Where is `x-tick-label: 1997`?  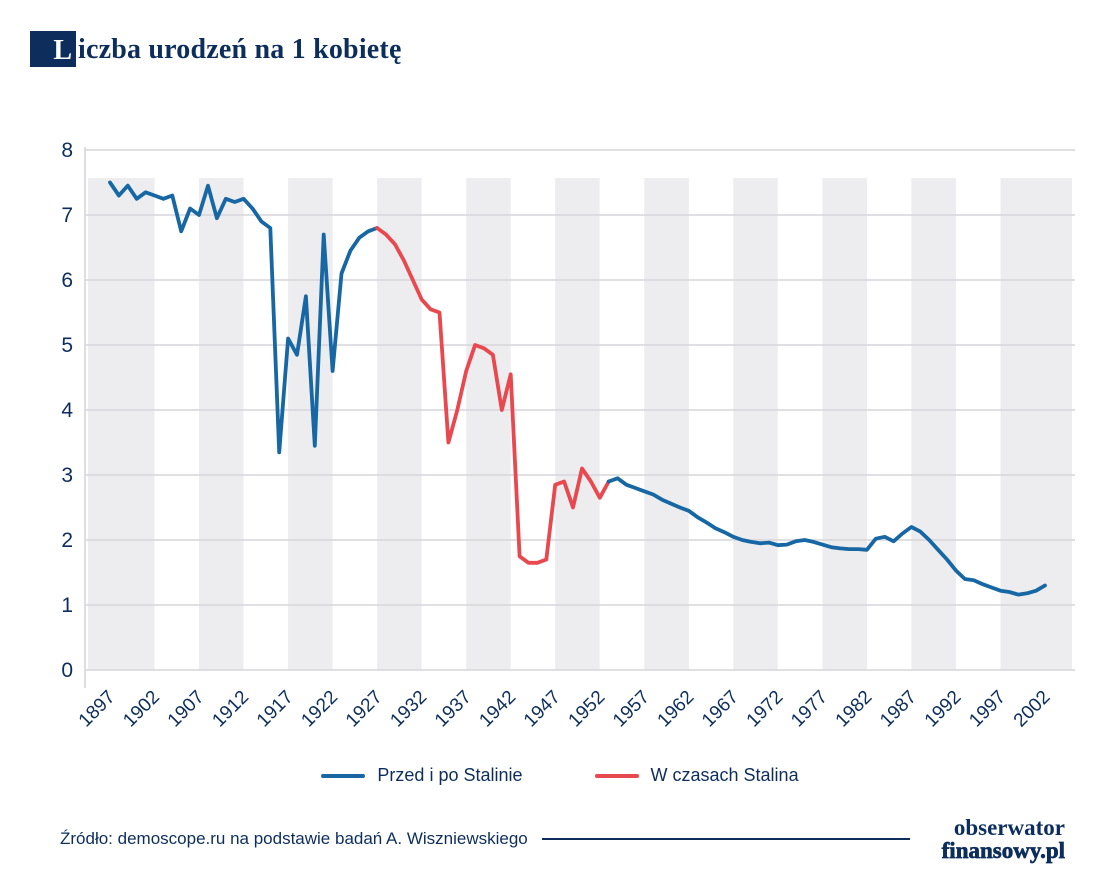 x-tick-label: 1997 is located at coordinates (987, 709).